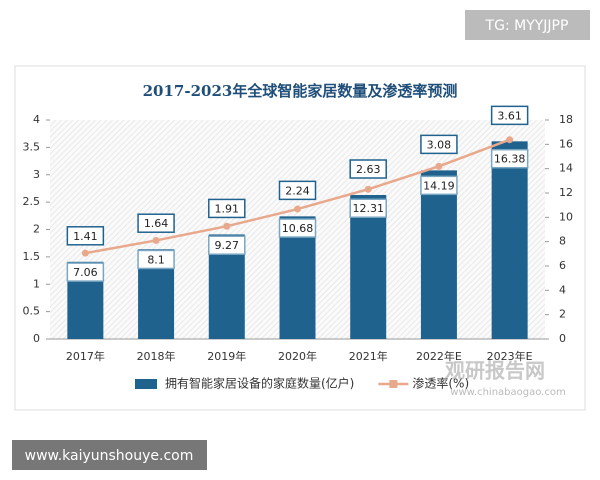 This screenshot has height=480, width=600. I want to click on y2-tick-label: 12, so click(566, 192).